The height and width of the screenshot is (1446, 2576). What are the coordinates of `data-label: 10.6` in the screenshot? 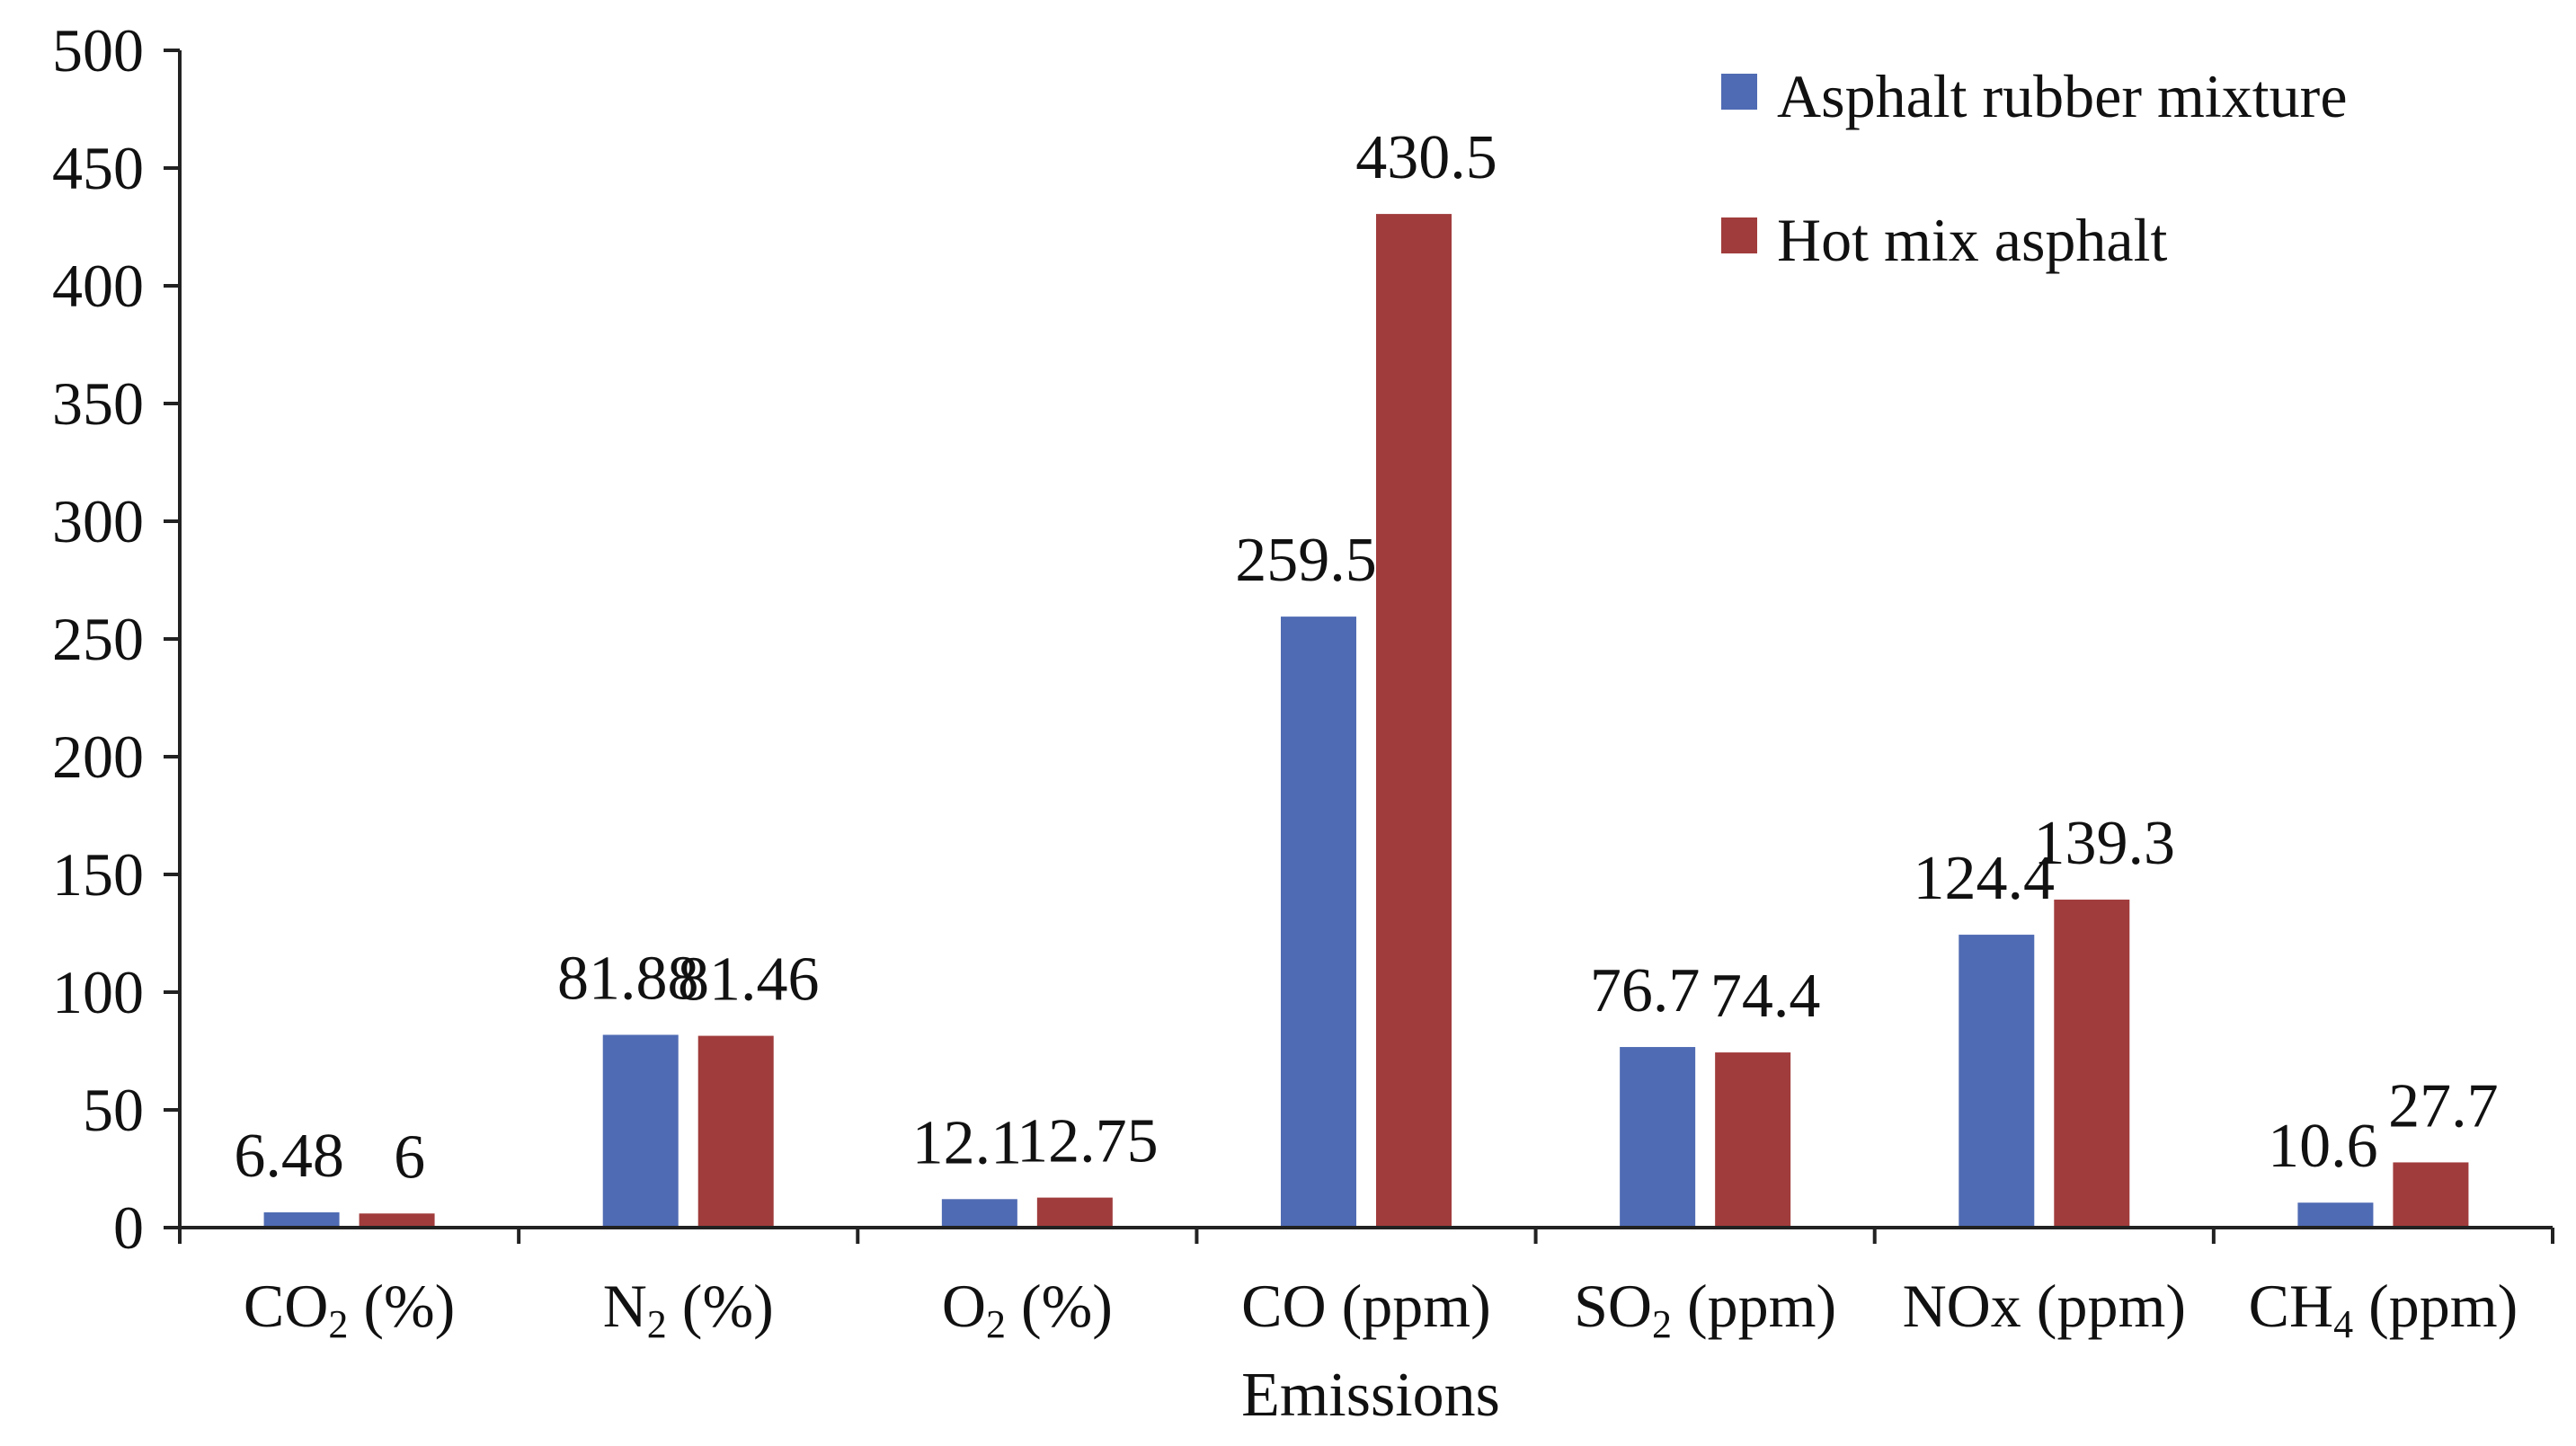 It's located at (2323, 1146).